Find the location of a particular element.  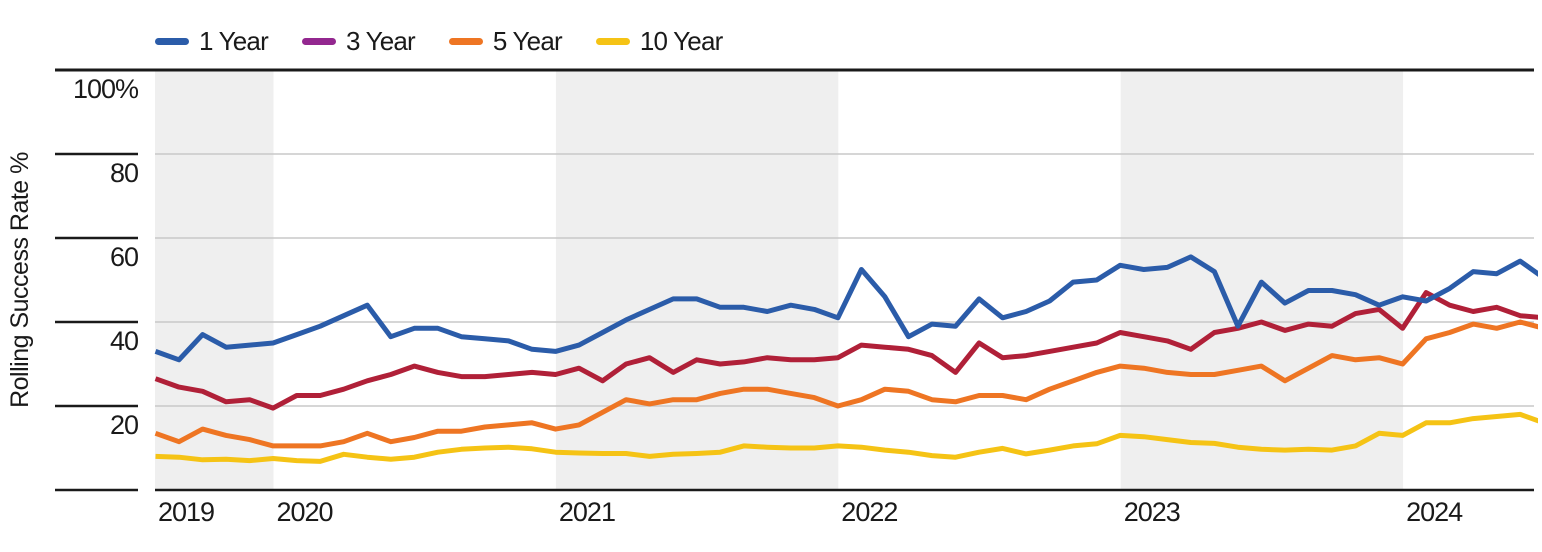

chart-legend: 1 Year 3 Year 5 Year 10 Year is located at coordinates (455, 41).